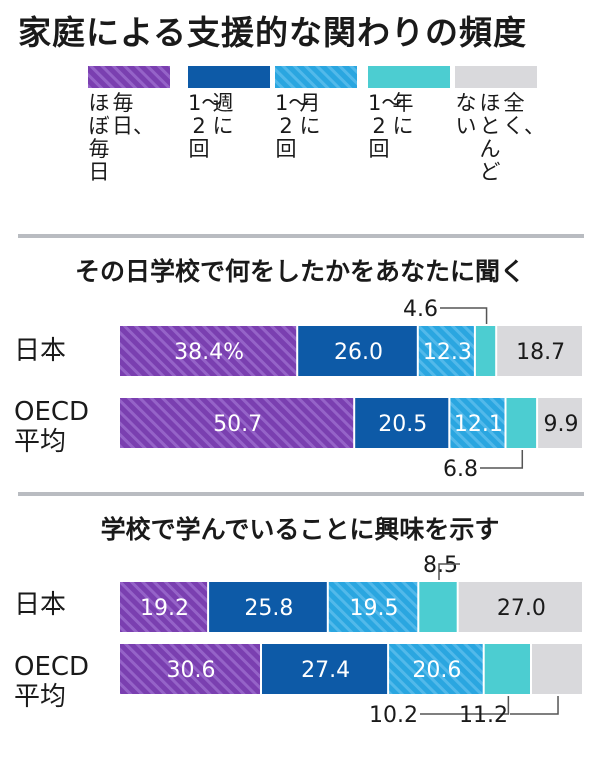 This screenshot has width=600, height=758. I want to click on bar-segment-panel1-row2-seg2, so click(402, 423).